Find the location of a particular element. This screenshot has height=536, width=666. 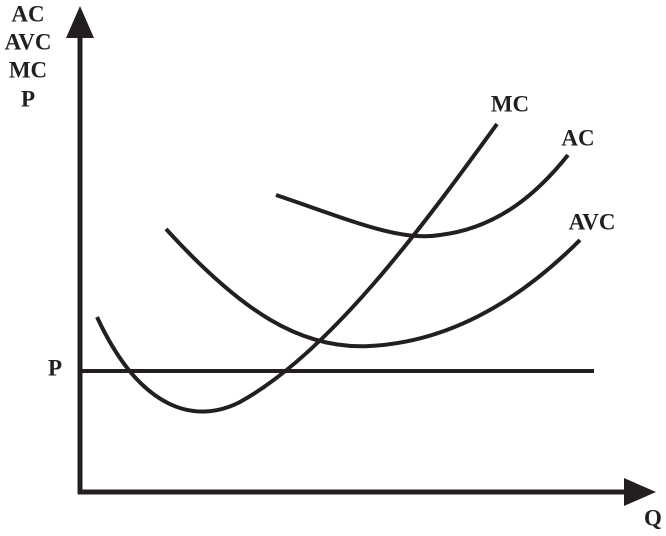

y-axis-arrow is located at coordinates (80, 22).